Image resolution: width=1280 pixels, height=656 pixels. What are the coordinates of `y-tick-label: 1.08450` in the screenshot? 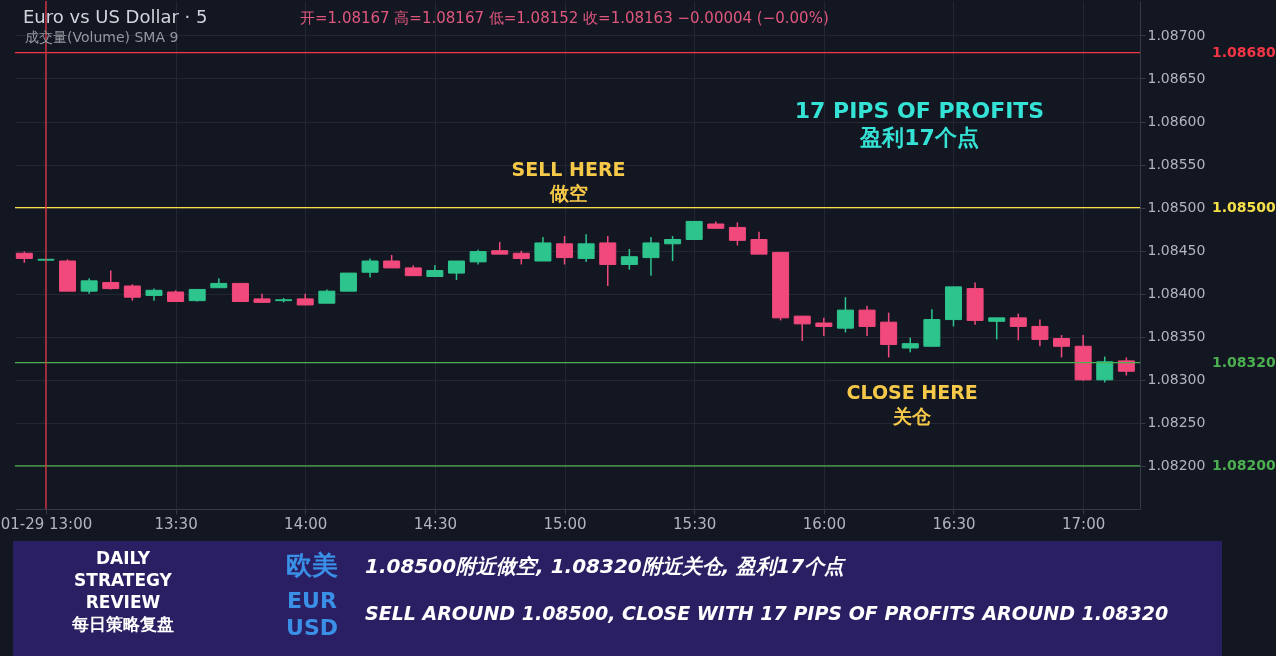 It's located at (1176, 250).